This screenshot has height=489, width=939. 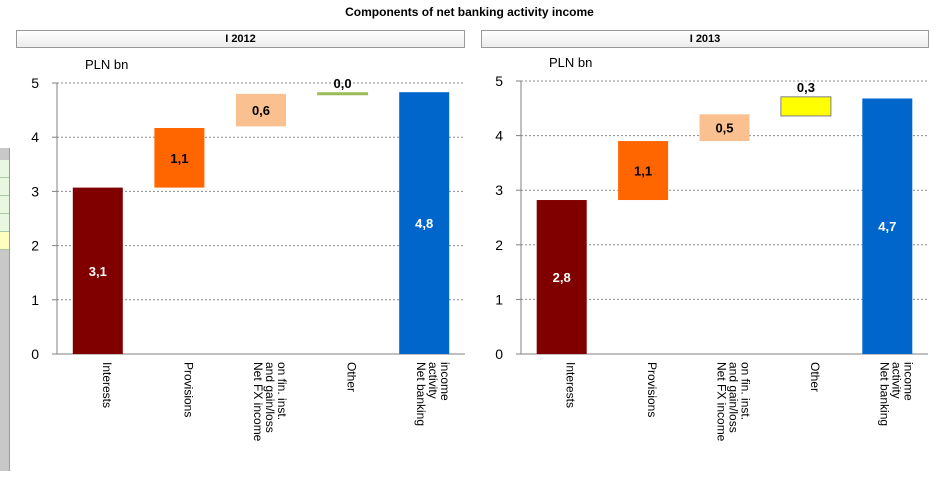 I want to click on bar-value-label: 0,3, so click(x=806, y=87).